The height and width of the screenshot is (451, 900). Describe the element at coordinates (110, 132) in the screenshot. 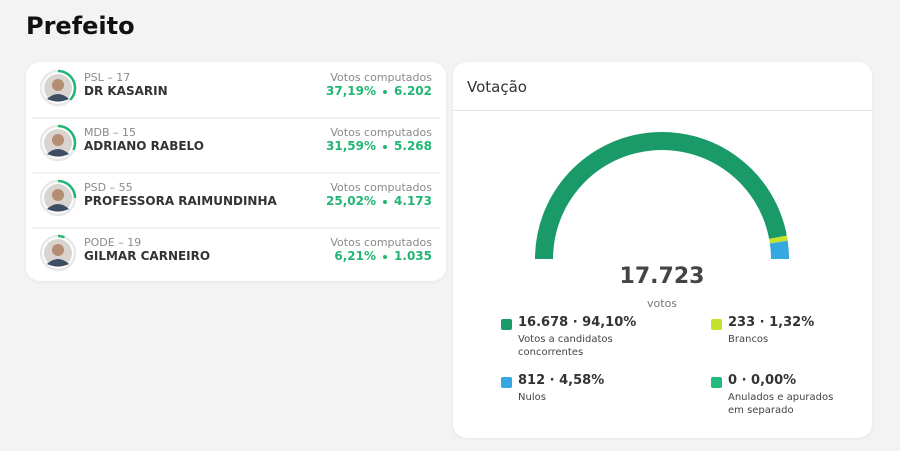

I see `party-number: MDB – 15` at that location.